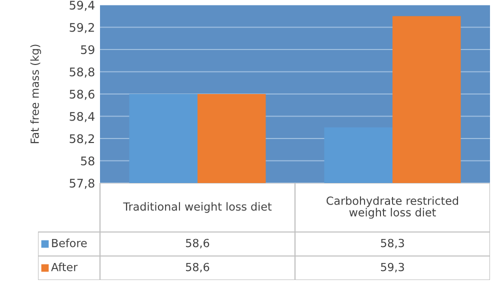 Image resolution: width=495 pixels, height=287 pixels. I want to click on y-tick-label: 58,8, so click(82, 72).